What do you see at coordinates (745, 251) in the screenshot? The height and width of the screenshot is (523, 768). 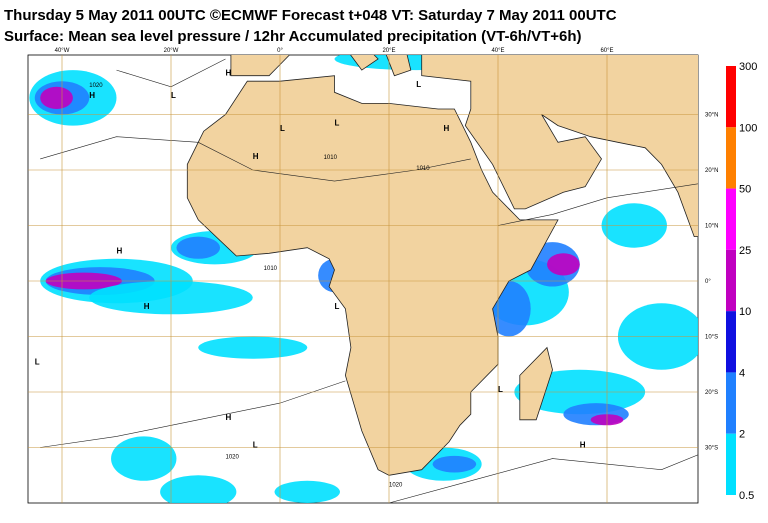 I see `colorbar-label: 25` at bounding box center [745, 251].